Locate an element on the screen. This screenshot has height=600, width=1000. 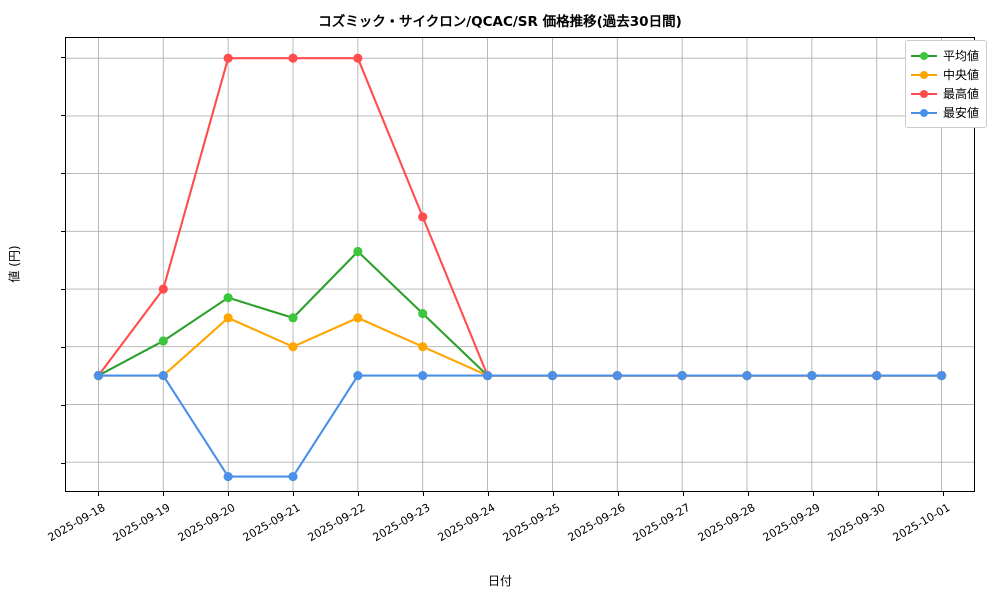
x-tick-label: 2025-09-22 is located at coordinates (336, 523).